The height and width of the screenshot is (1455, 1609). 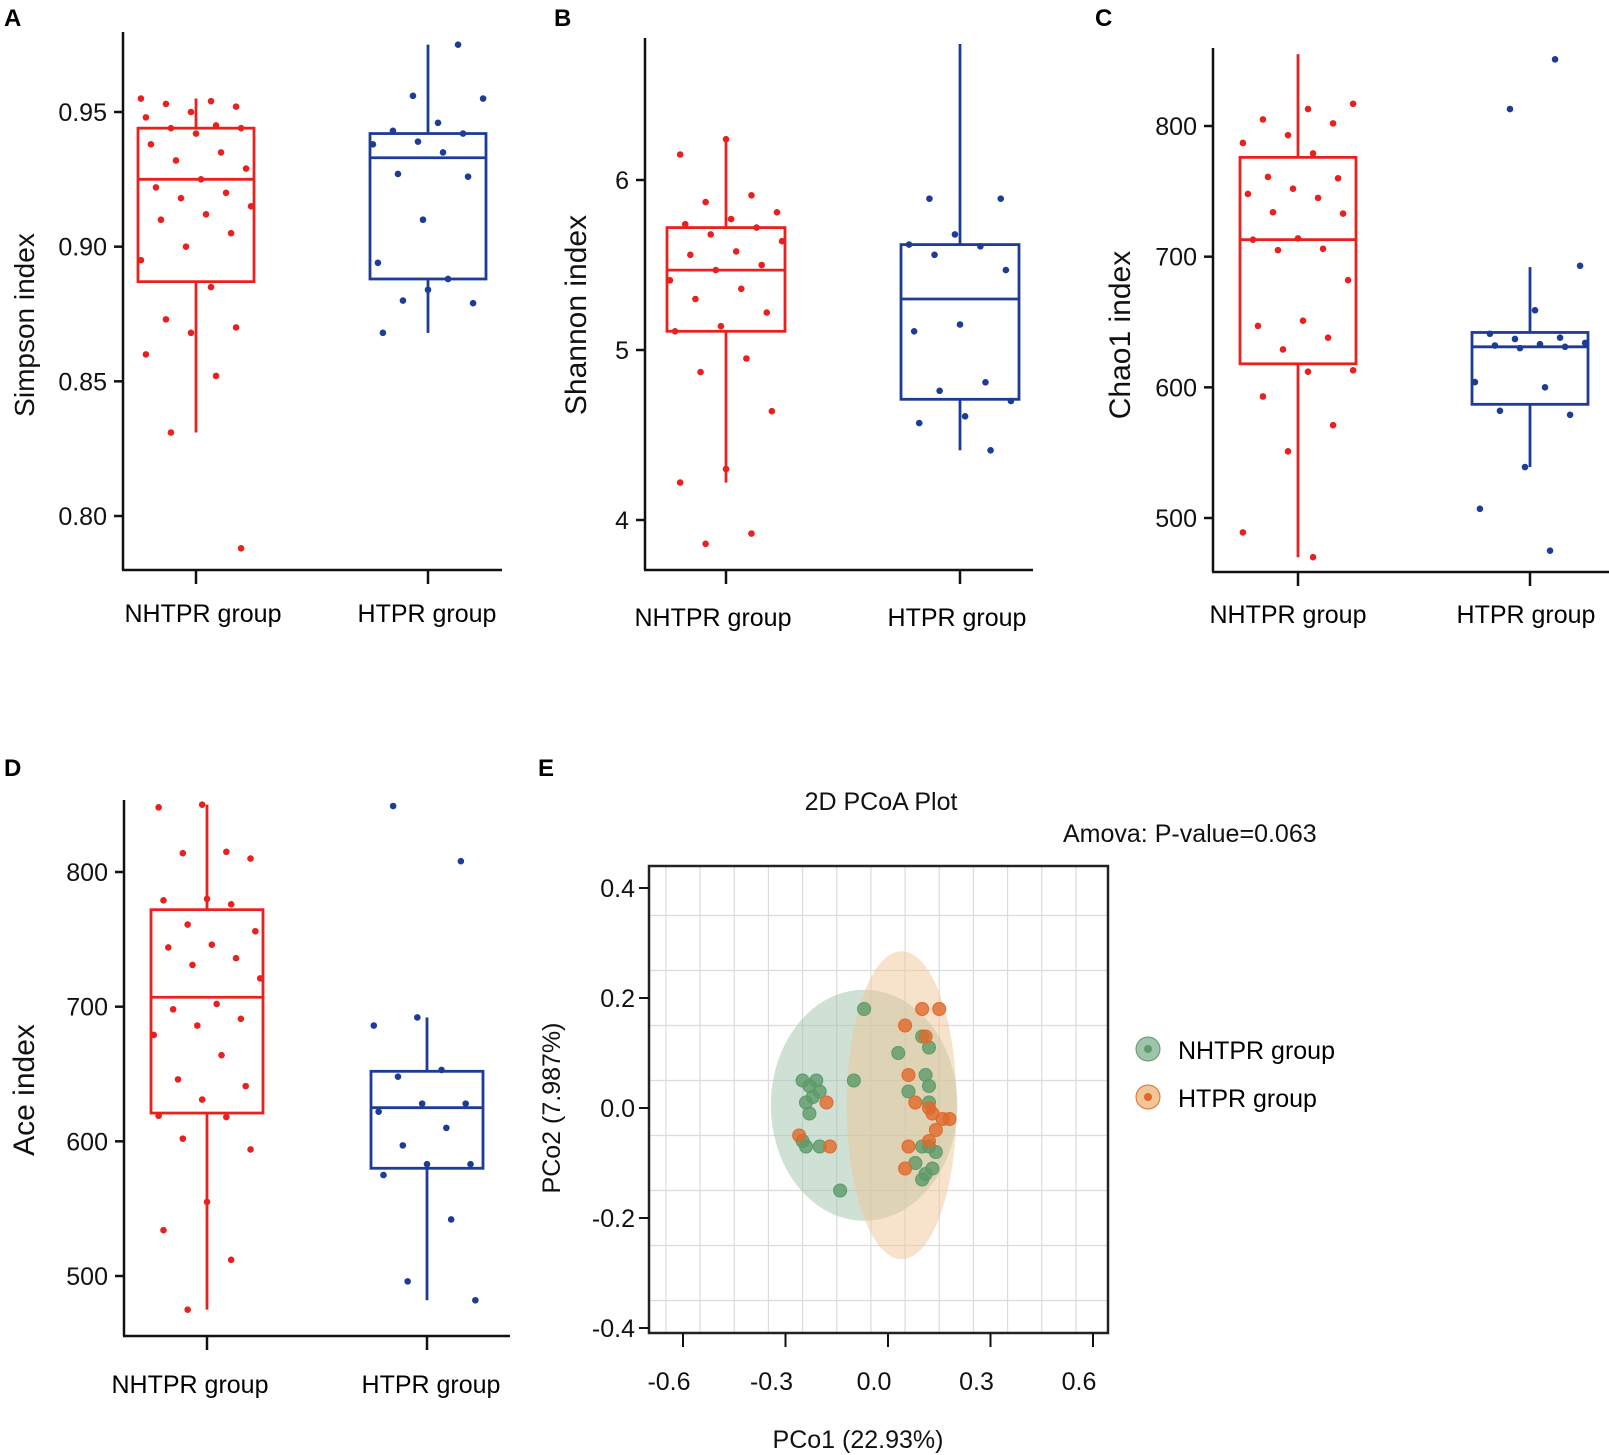 What do you see at coordinates (546, 768) in the screenshot?
I see `panel-letter-e: E` at bounding box center [546, 768].